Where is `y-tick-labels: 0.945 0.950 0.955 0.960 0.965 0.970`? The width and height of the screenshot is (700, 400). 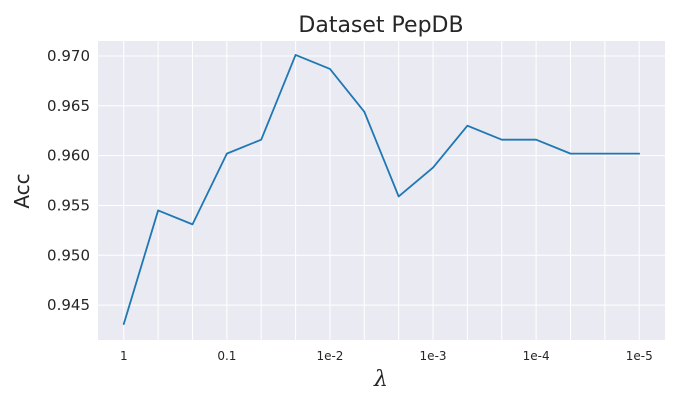
y-tick-labels: 0.945 0.950 0.955 0.960 0.965 0.970 is located at coordinates (68, 180).